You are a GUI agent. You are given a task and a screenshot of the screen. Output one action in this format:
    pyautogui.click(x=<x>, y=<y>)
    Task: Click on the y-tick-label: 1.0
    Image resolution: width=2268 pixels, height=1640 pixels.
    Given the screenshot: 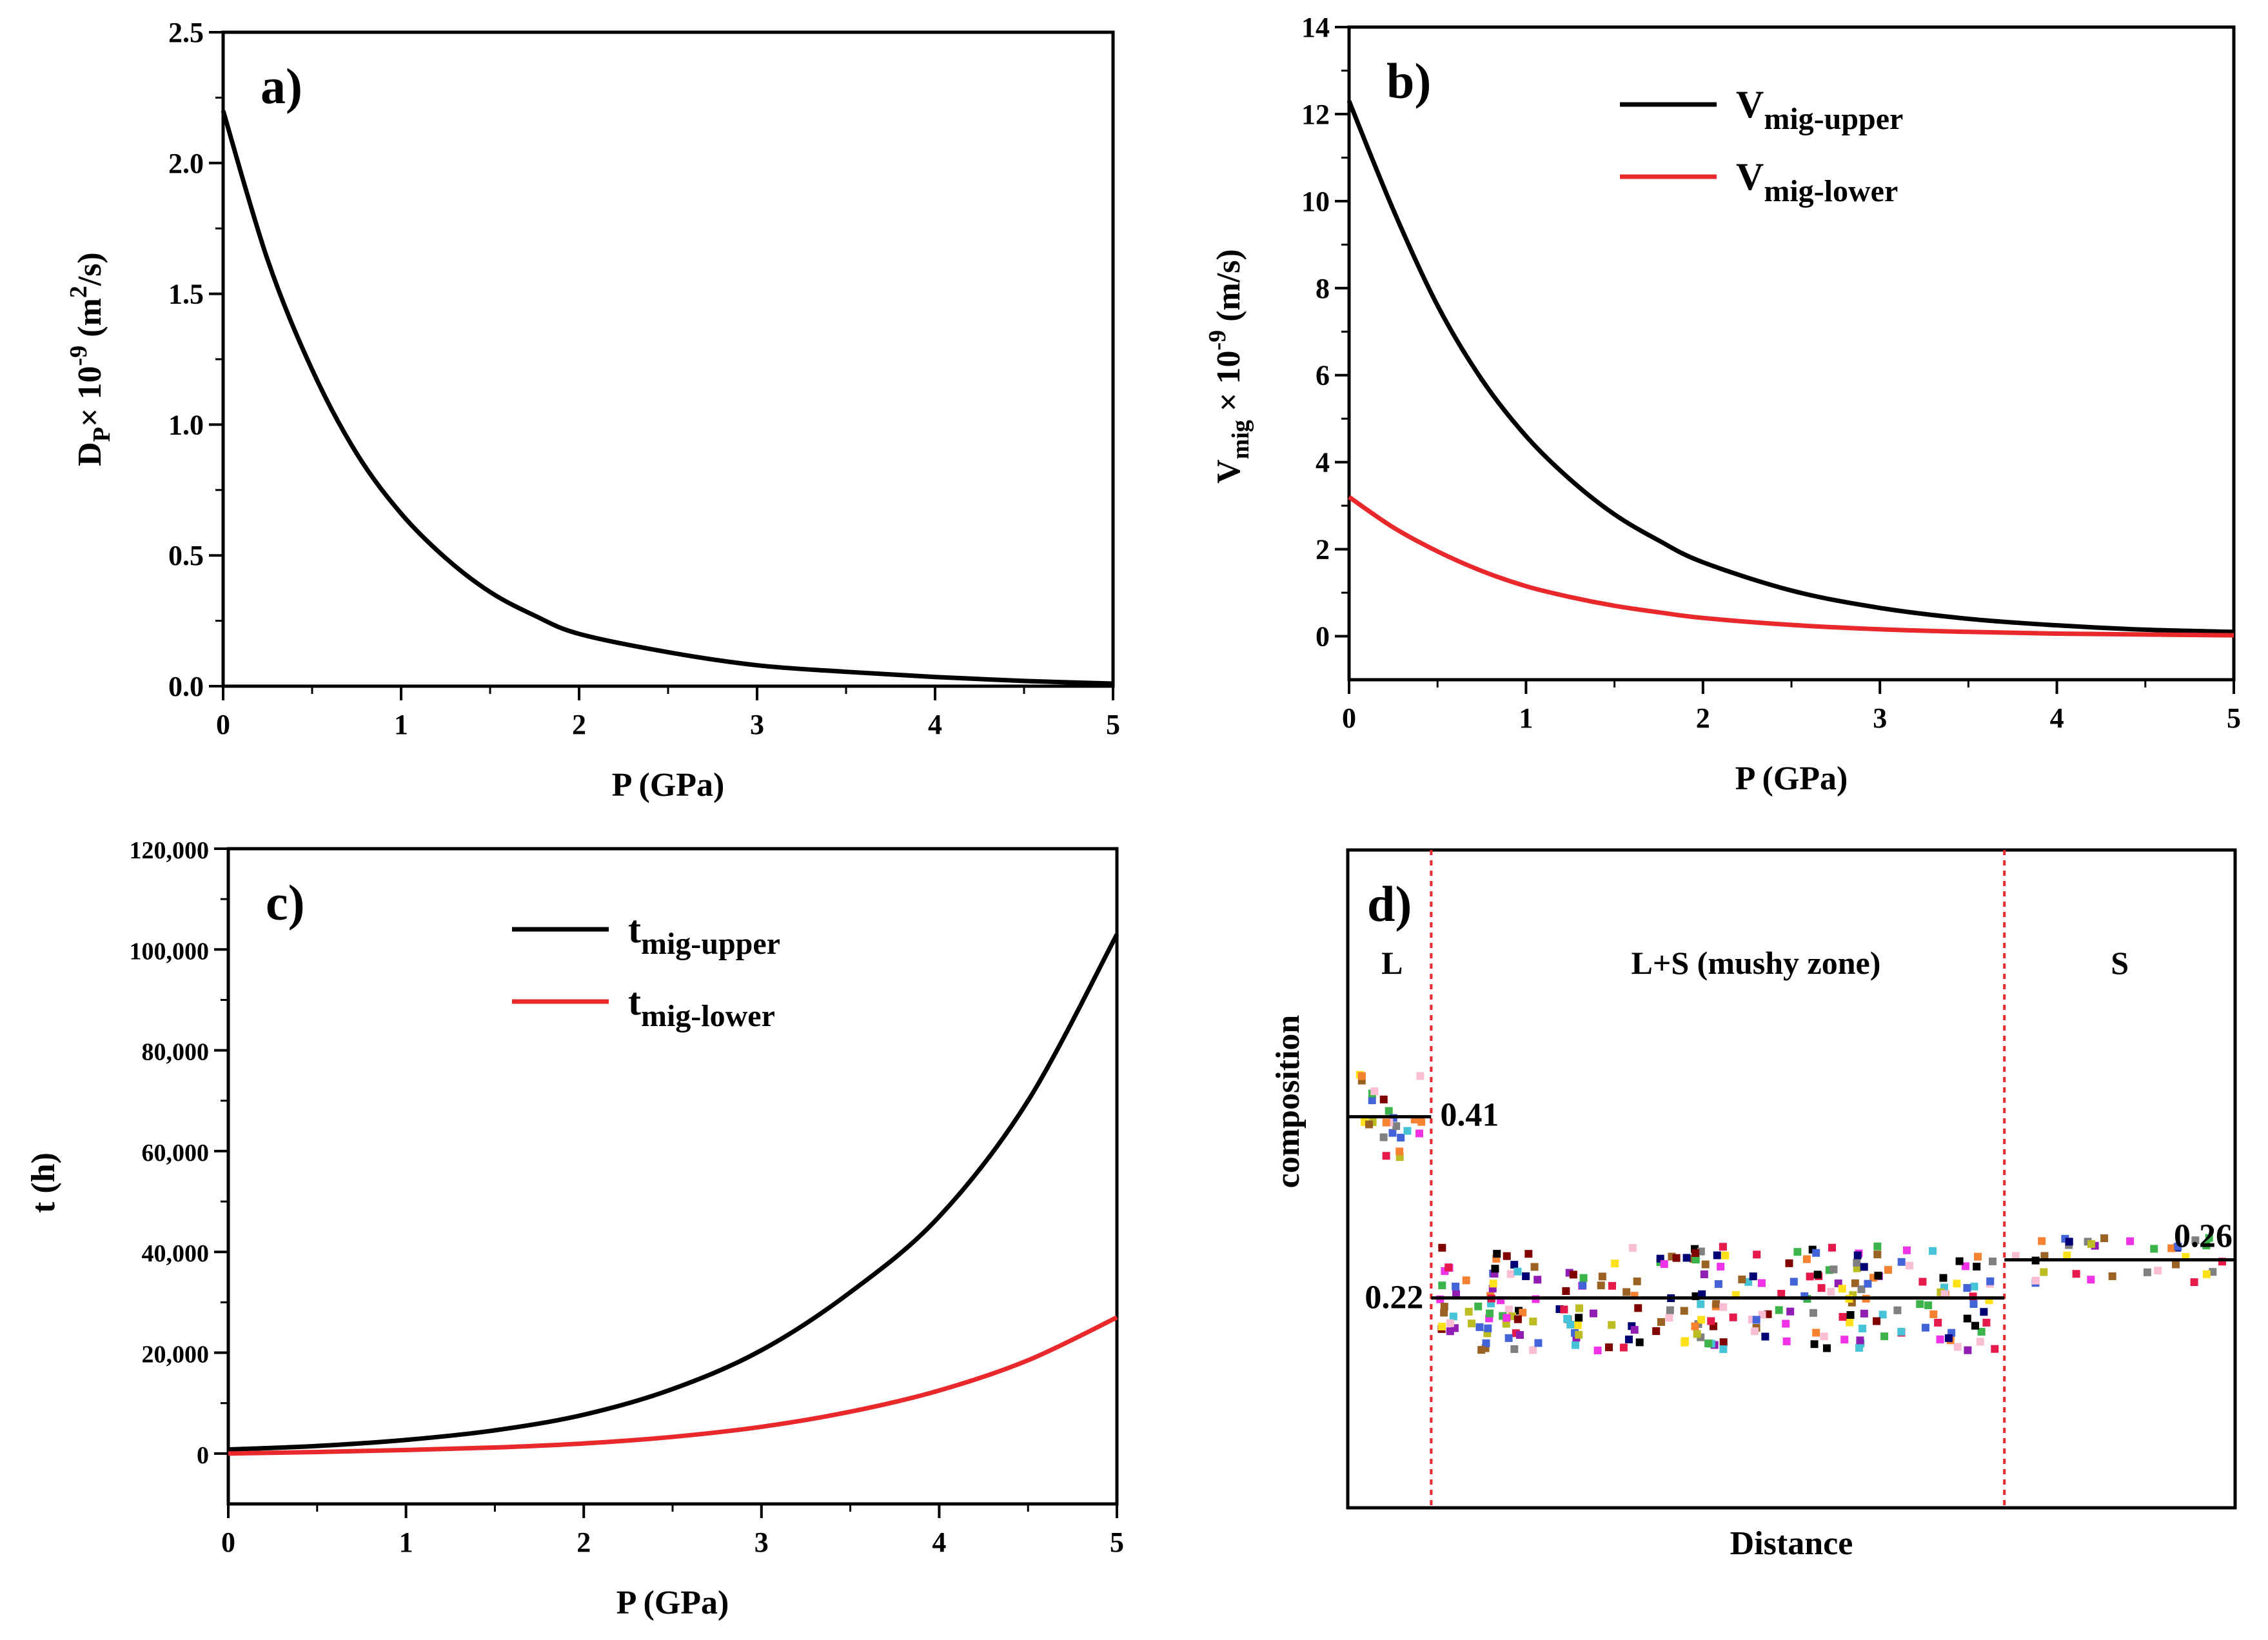 What is the action you would take?
    pyautogui.click(x=186, y=424)
    